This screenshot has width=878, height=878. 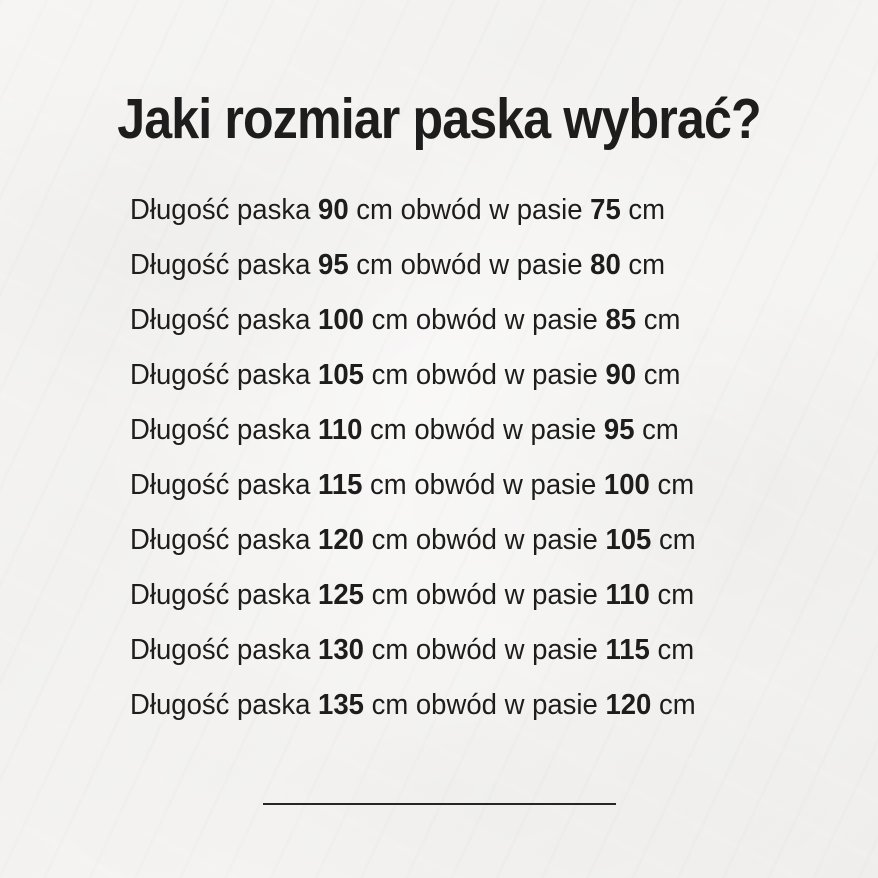 I want to click on divider-line, so click(x=439, y=804).